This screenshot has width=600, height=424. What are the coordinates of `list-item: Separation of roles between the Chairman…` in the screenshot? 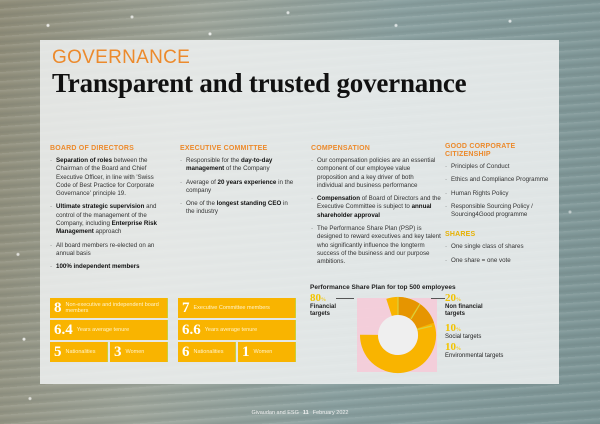 It's located at (109, 177).